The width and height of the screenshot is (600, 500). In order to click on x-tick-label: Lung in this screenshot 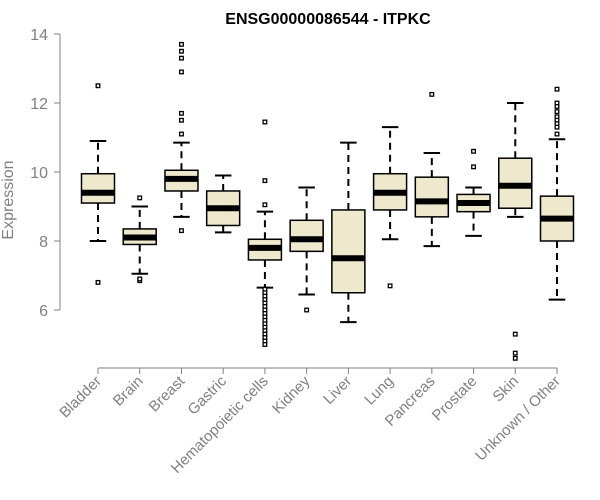, I will do `click(379, 391)`.